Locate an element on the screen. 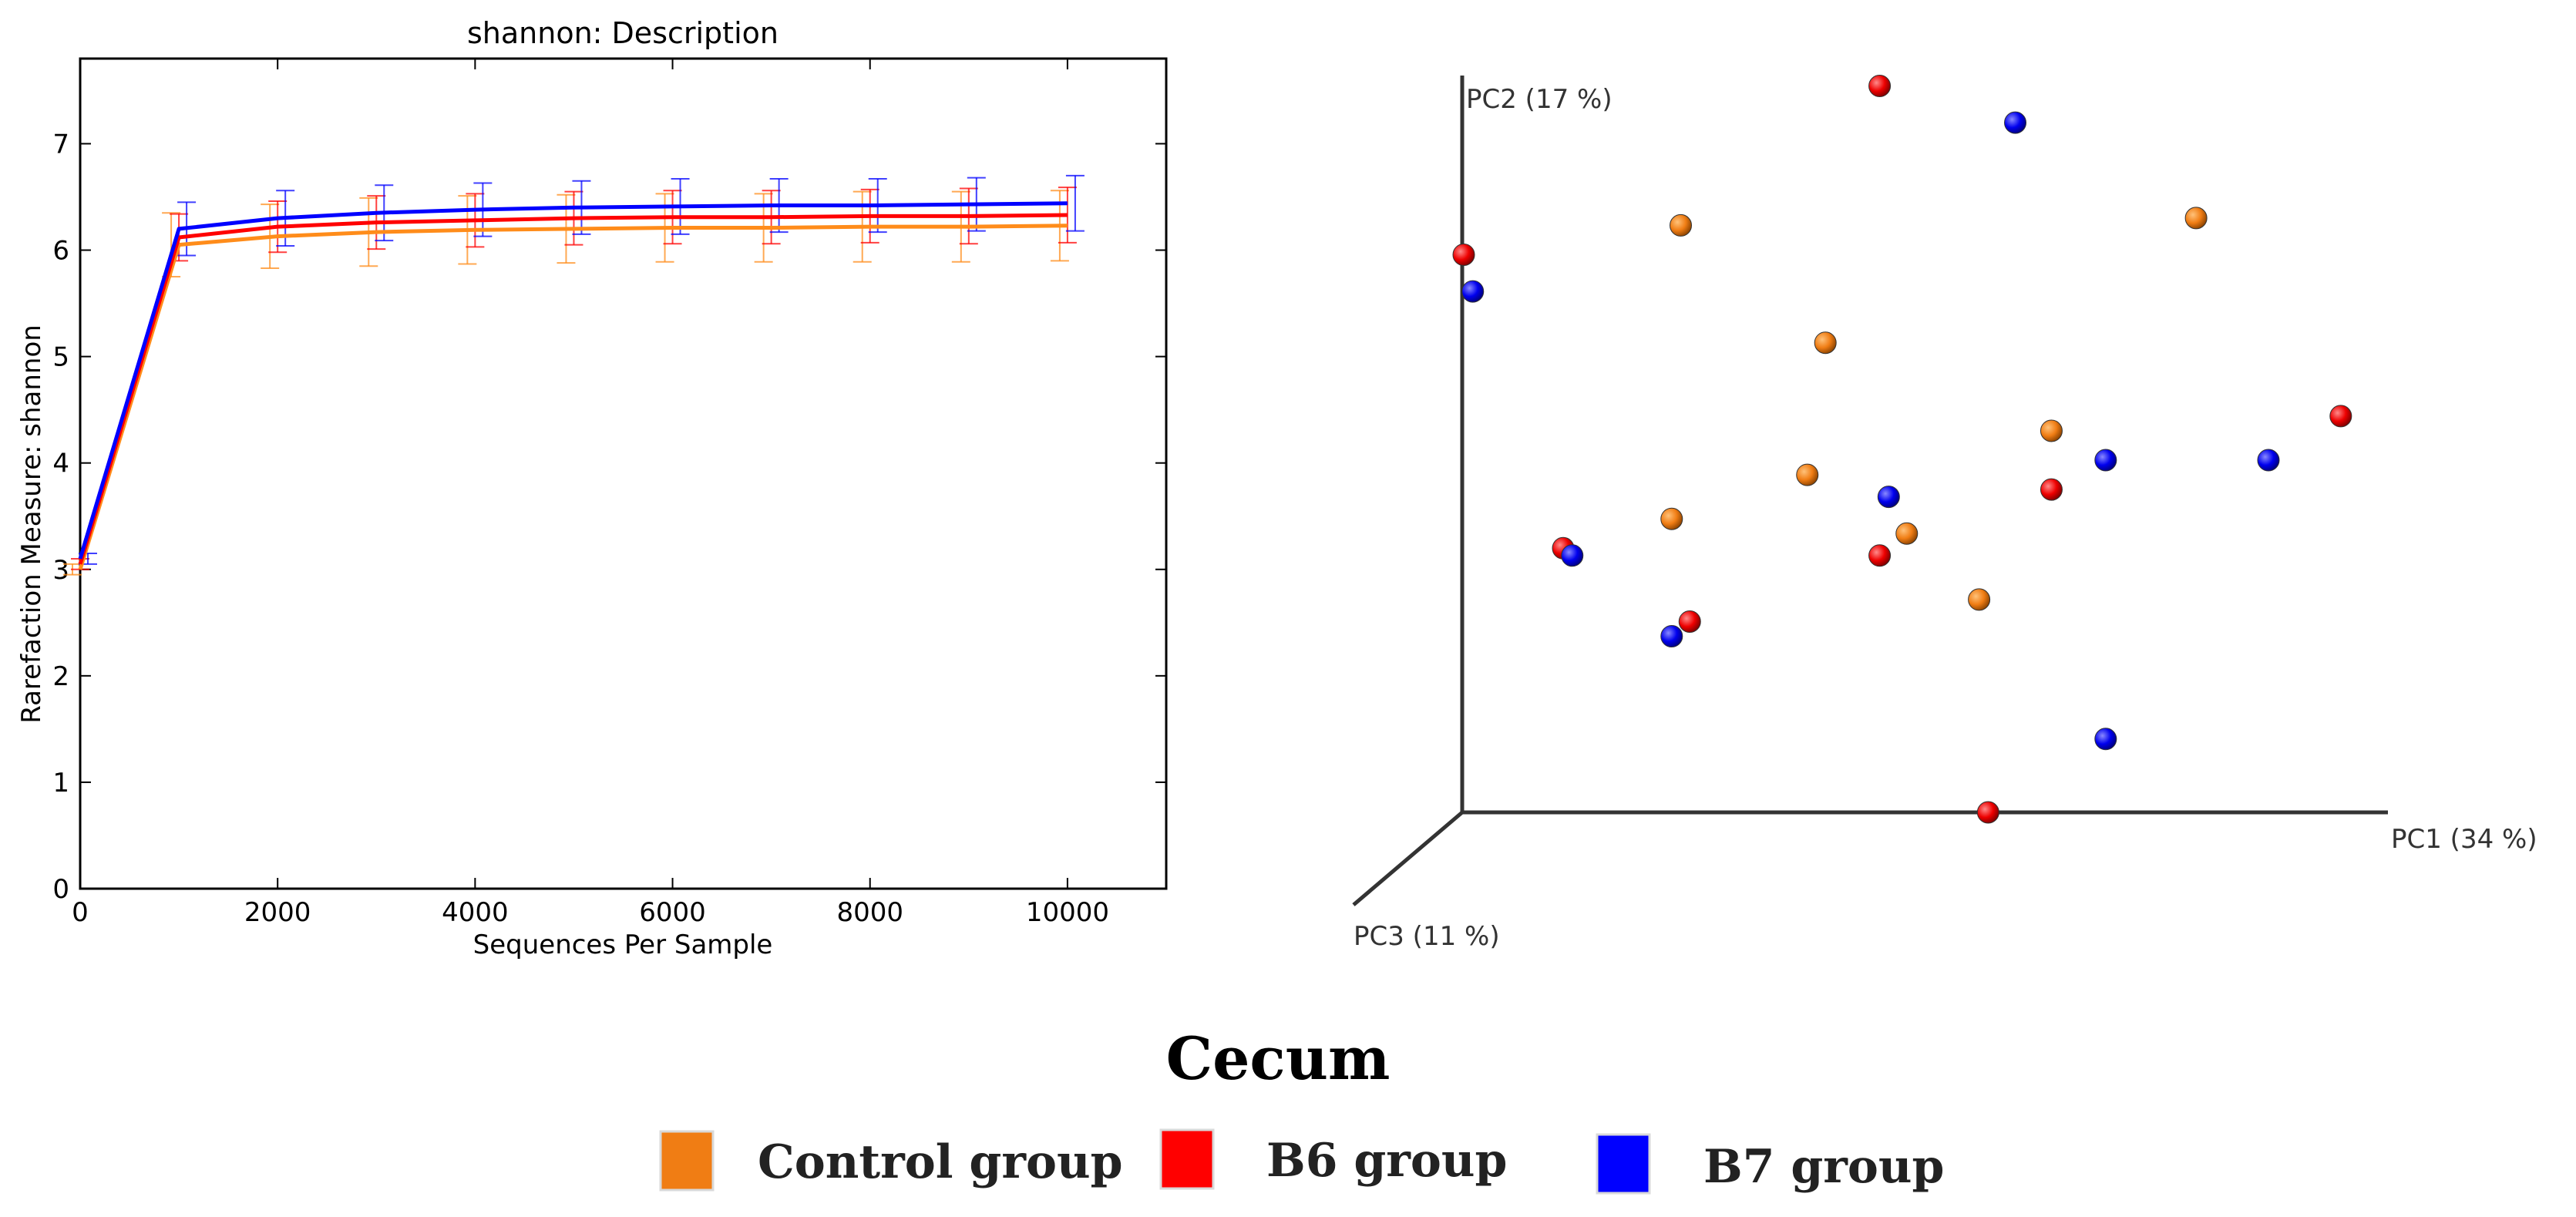 The image size is (2576, 1217). x-tick-label: 10000 is located at coordinates (1067, 912).